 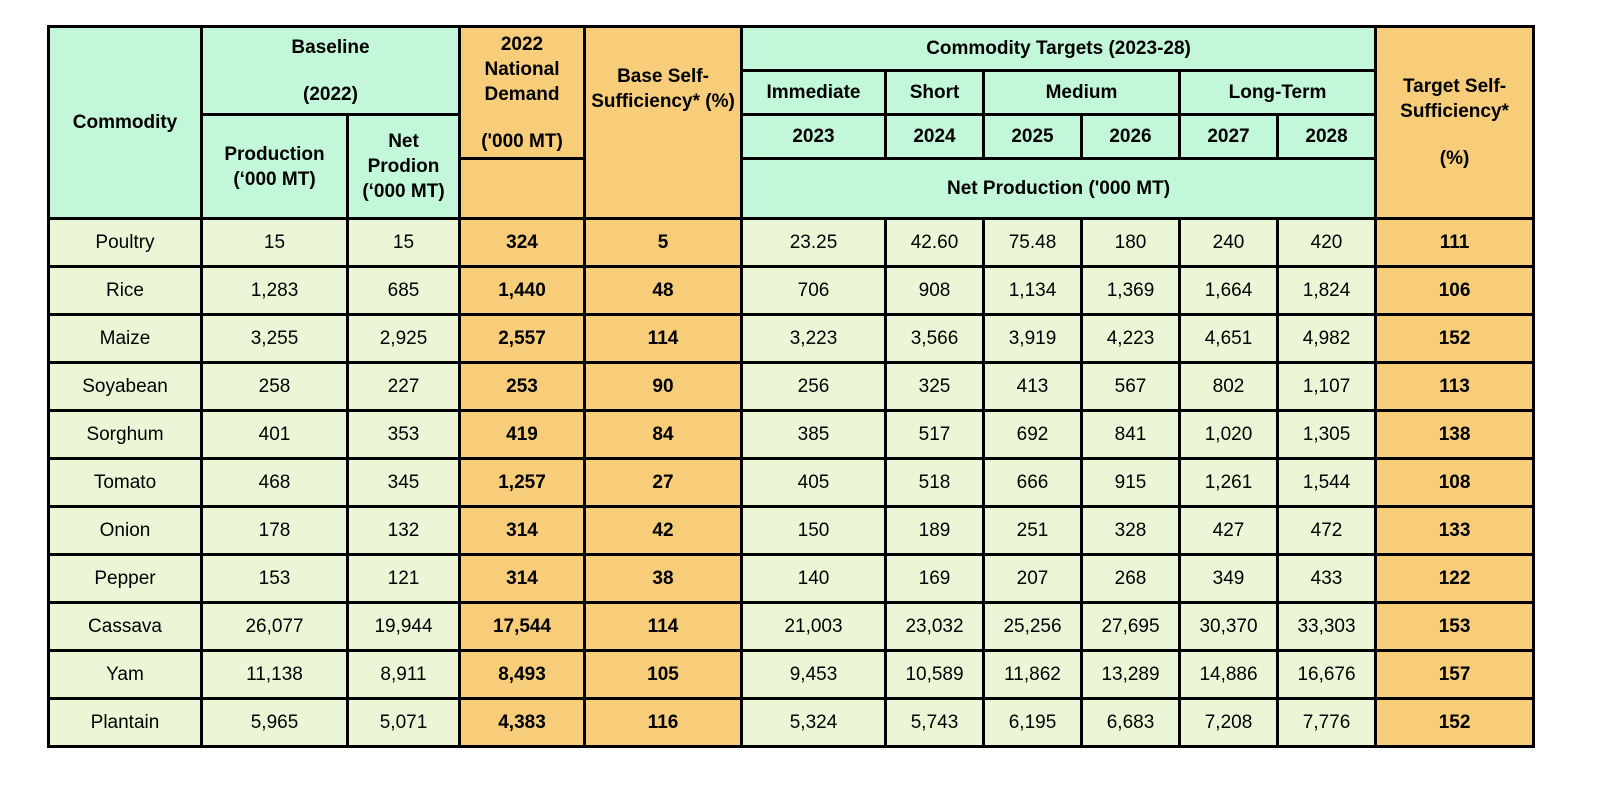 What do you see at coordinates (1455, 386) in the screenshot?
I see `cell-target-self-sufficiency: 113` at bounding box center [1455, 386].